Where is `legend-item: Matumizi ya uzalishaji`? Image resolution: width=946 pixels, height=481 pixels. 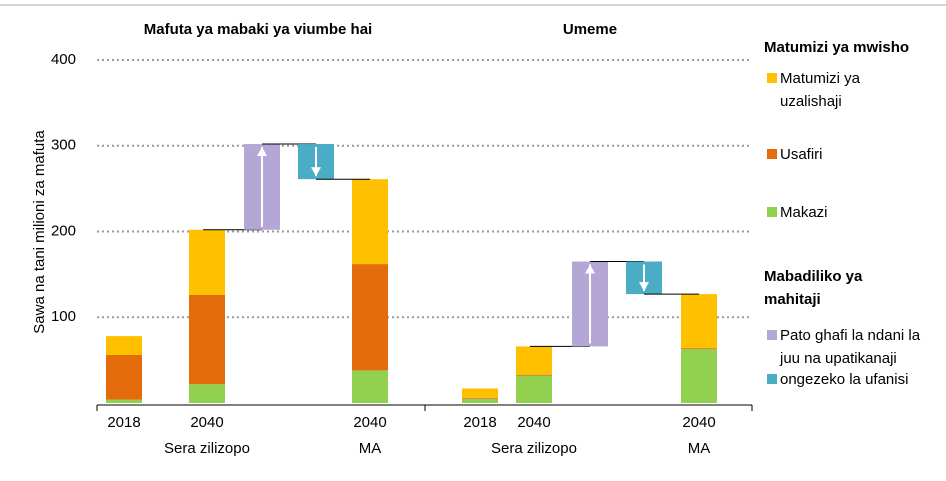 legend-item: Matumizi ya uzalishaji is located at coordinates (827, 90).